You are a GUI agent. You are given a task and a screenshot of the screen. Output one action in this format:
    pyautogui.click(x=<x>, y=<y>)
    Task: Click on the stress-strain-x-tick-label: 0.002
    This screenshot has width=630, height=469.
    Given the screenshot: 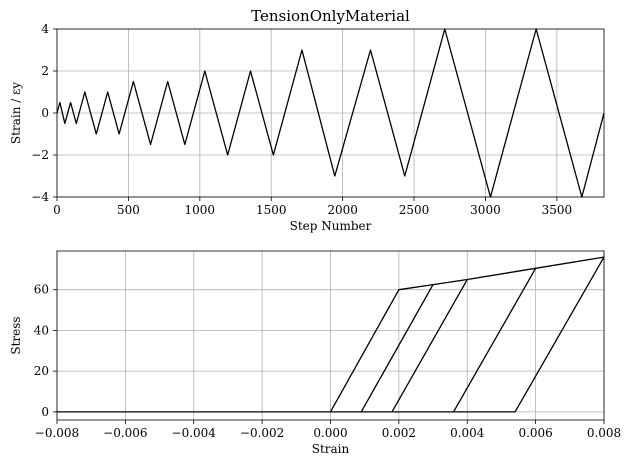 What is the action you would take?
    pyautogui.click(x=399, y=433)
    